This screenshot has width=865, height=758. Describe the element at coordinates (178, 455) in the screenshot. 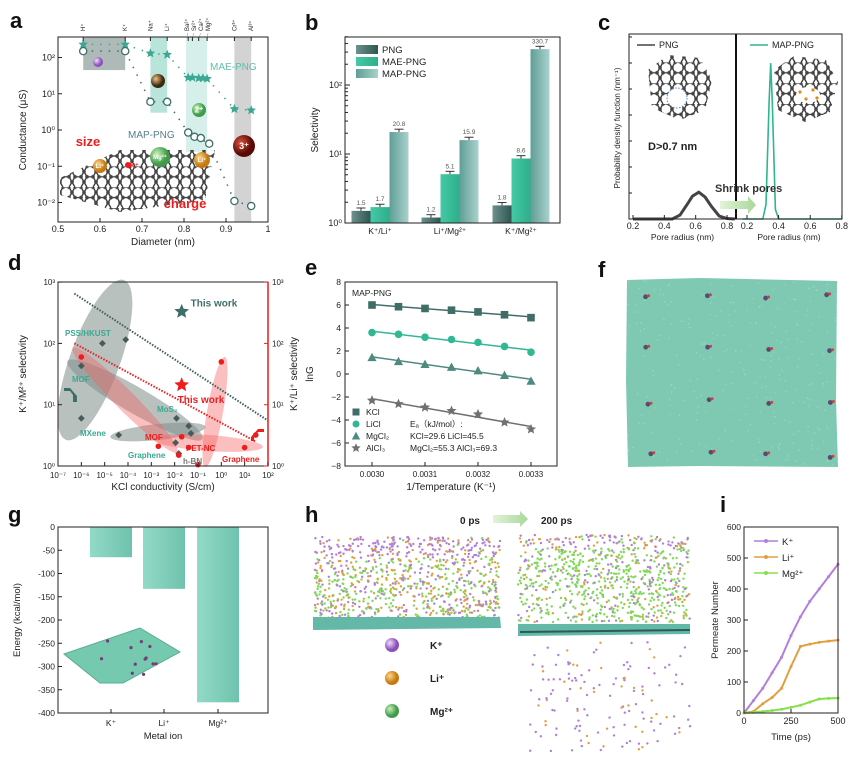

I see `right-data-point` at that location.